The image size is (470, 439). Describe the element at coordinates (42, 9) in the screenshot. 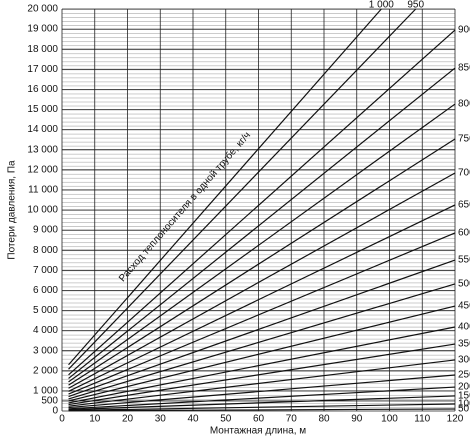

I see `y-tick-label: 20 000` at that location.